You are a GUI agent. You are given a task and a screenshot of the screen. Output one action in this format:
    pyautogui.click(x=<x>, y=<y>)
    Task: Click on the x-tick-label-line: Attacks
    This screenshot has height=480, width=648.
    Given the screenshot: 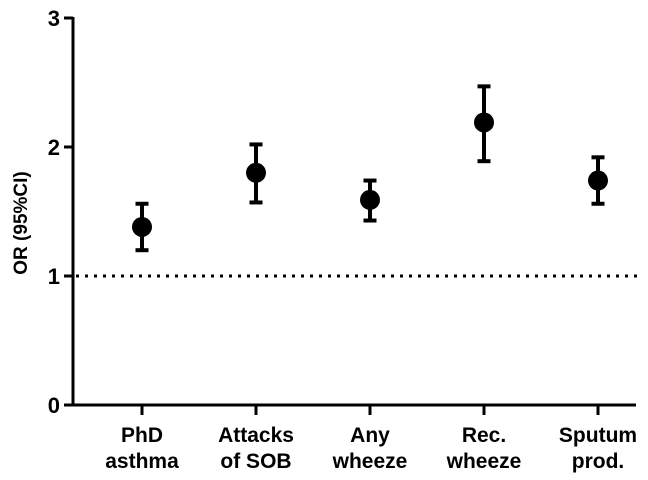 What is the action you would take?
    pyautogui.click(x=256, y=435)
    